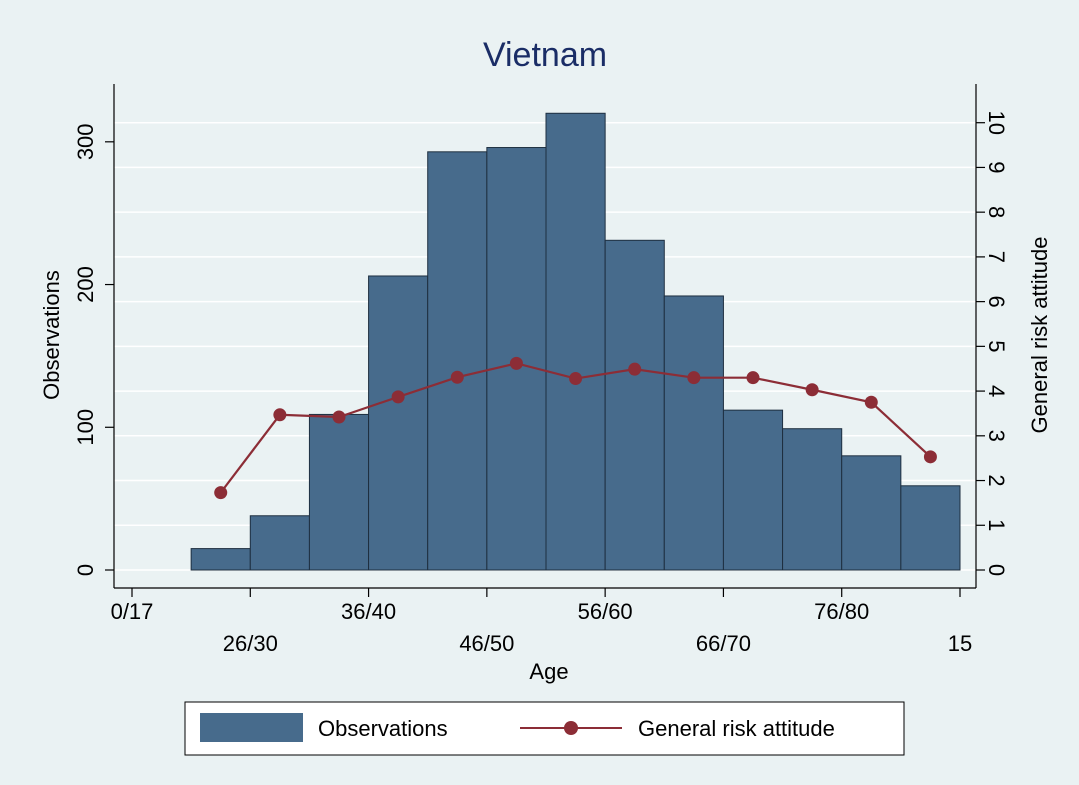 The width and height of the screenshot is (1079, 785). Describe the element at coordinates (841, 611) in the screenshot. I see `x-tick-label: 76/80` at that location.